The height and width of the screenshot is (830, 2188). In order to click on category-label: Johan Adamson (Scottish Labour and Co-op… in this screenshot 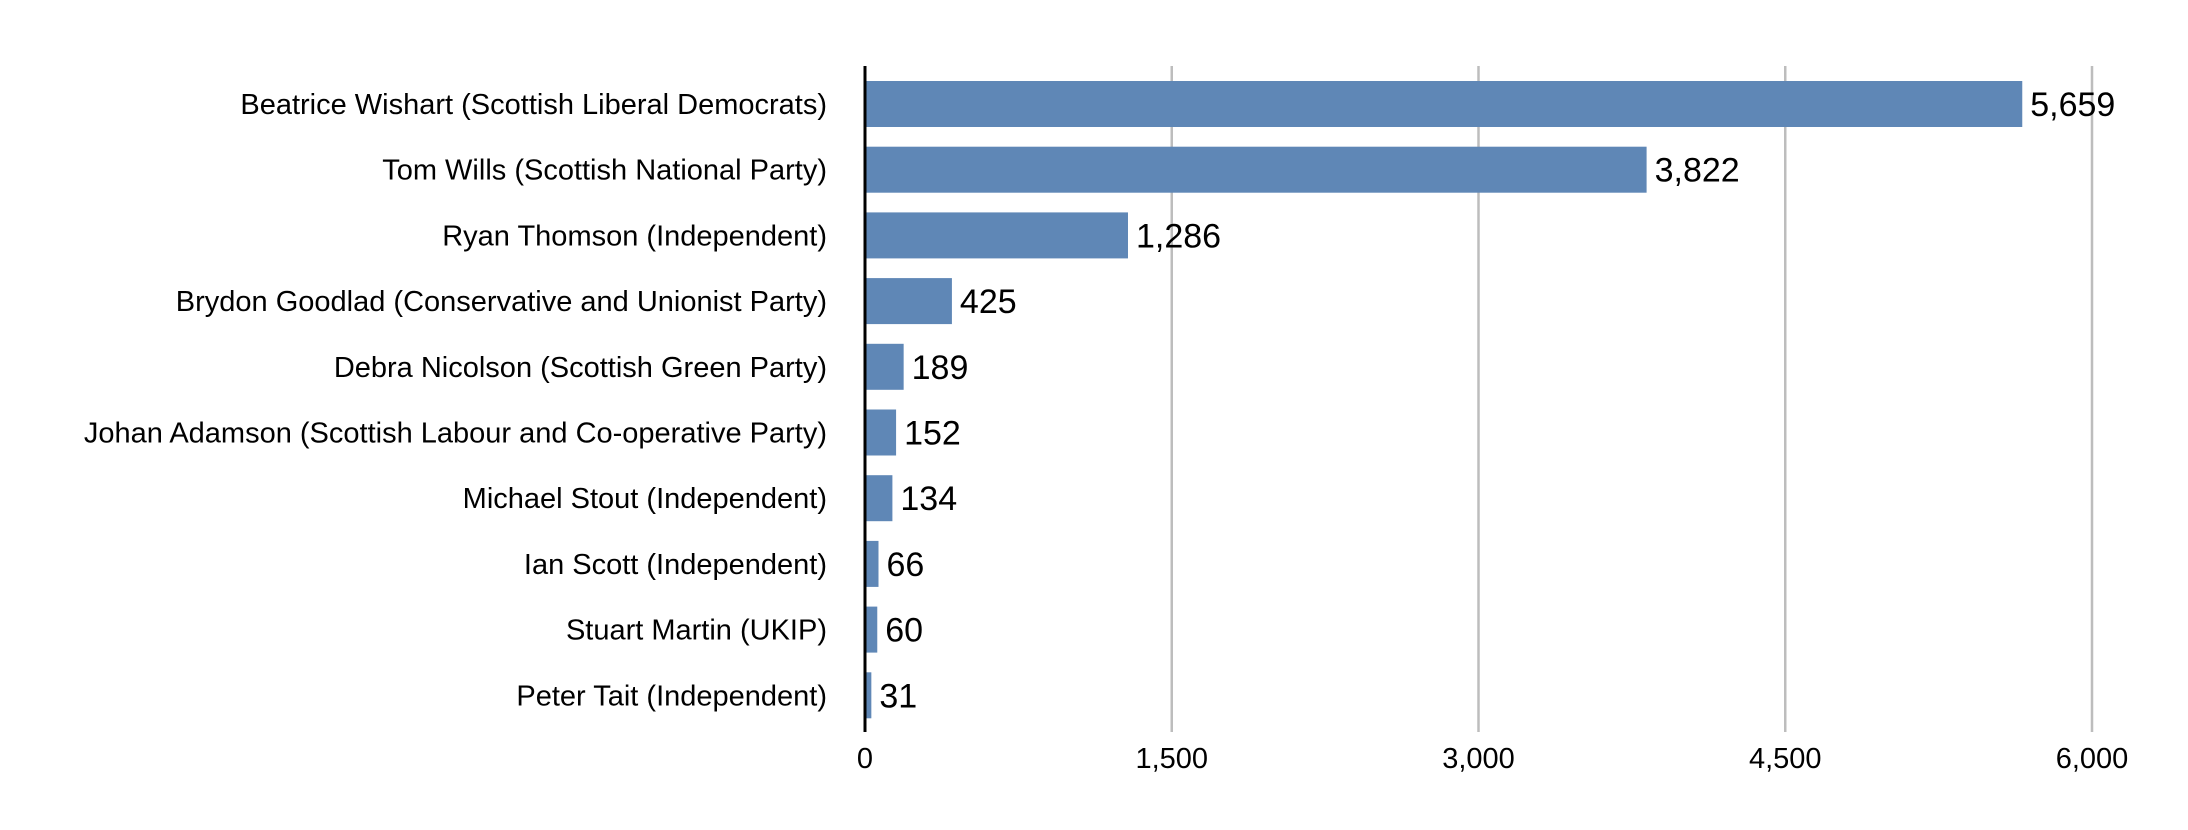, I will do `click(455, 434)`.